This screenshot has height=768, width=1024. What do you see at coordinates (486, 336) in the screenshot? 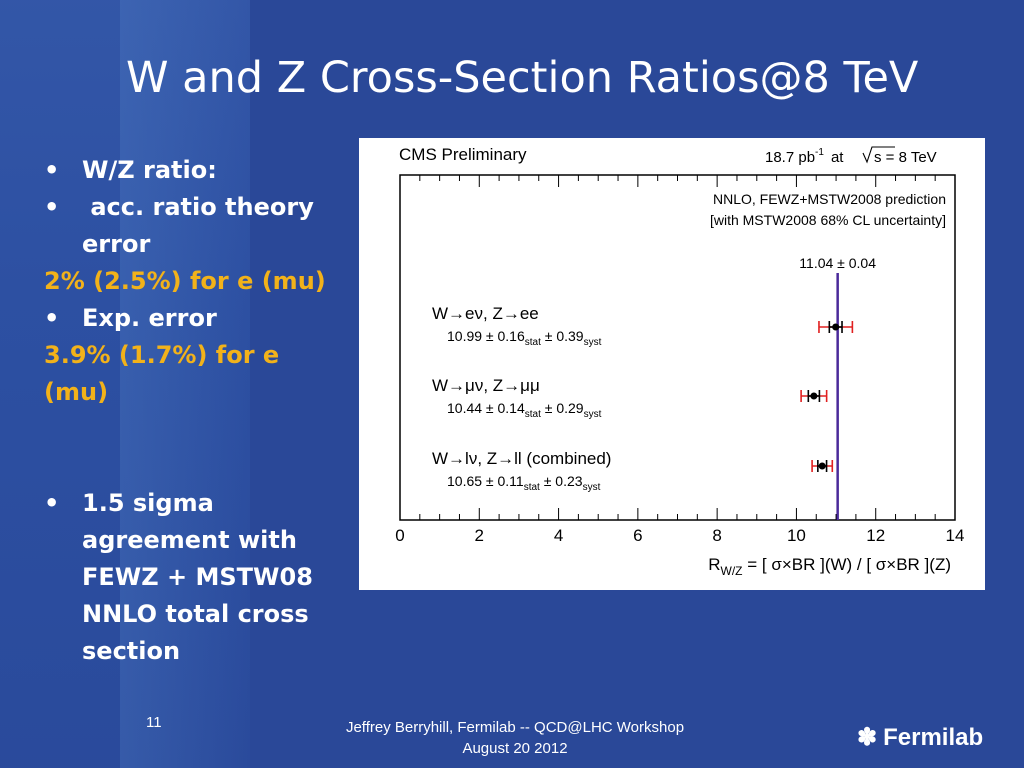
I see `value-text: 10.99 ± 0.16` at bounding box center [486, 336].